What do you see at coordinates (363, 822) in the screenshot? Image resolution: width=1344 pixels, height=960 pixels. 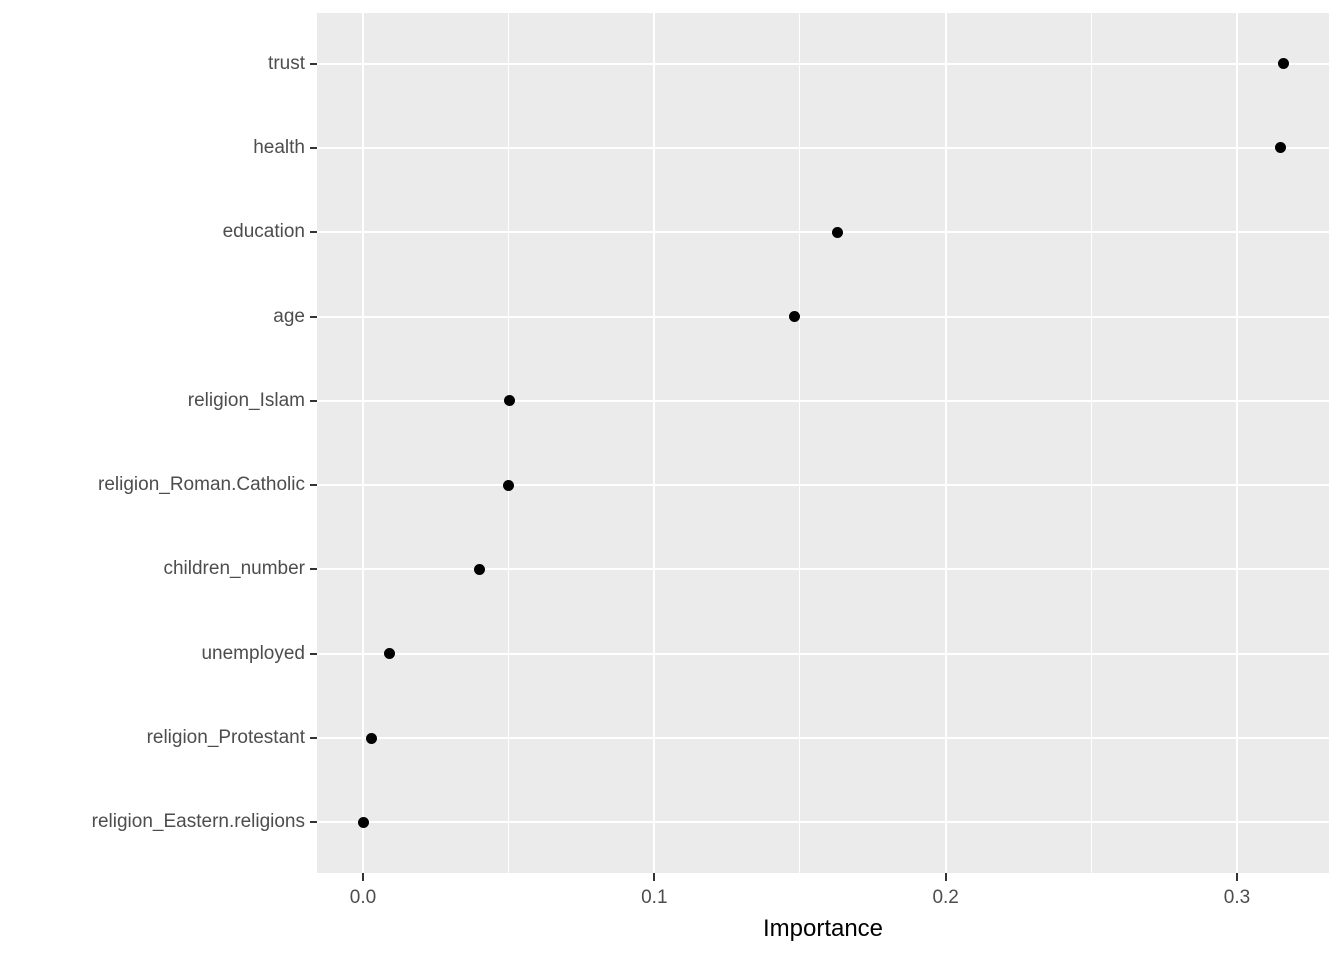 I see `data-point-religion_Eastern.religions` at bounding box center [363, 822].